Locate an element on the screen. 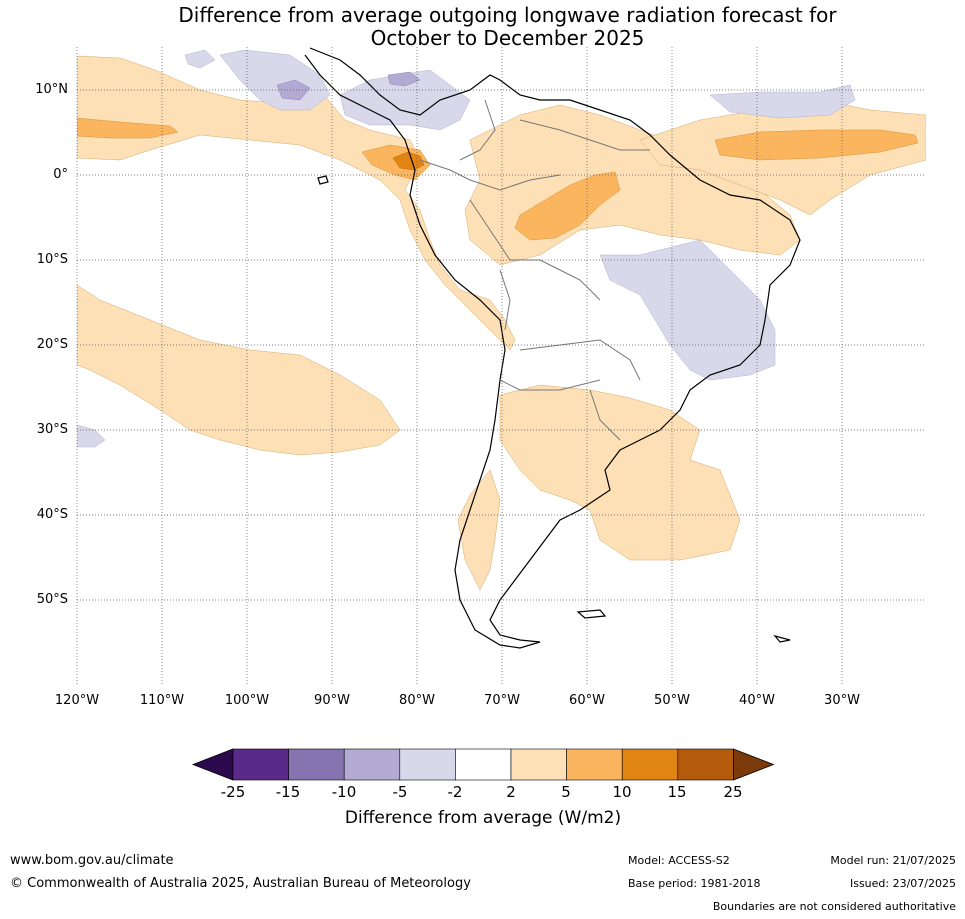  colorbar-extend-low is located at coordinates (212, 764).